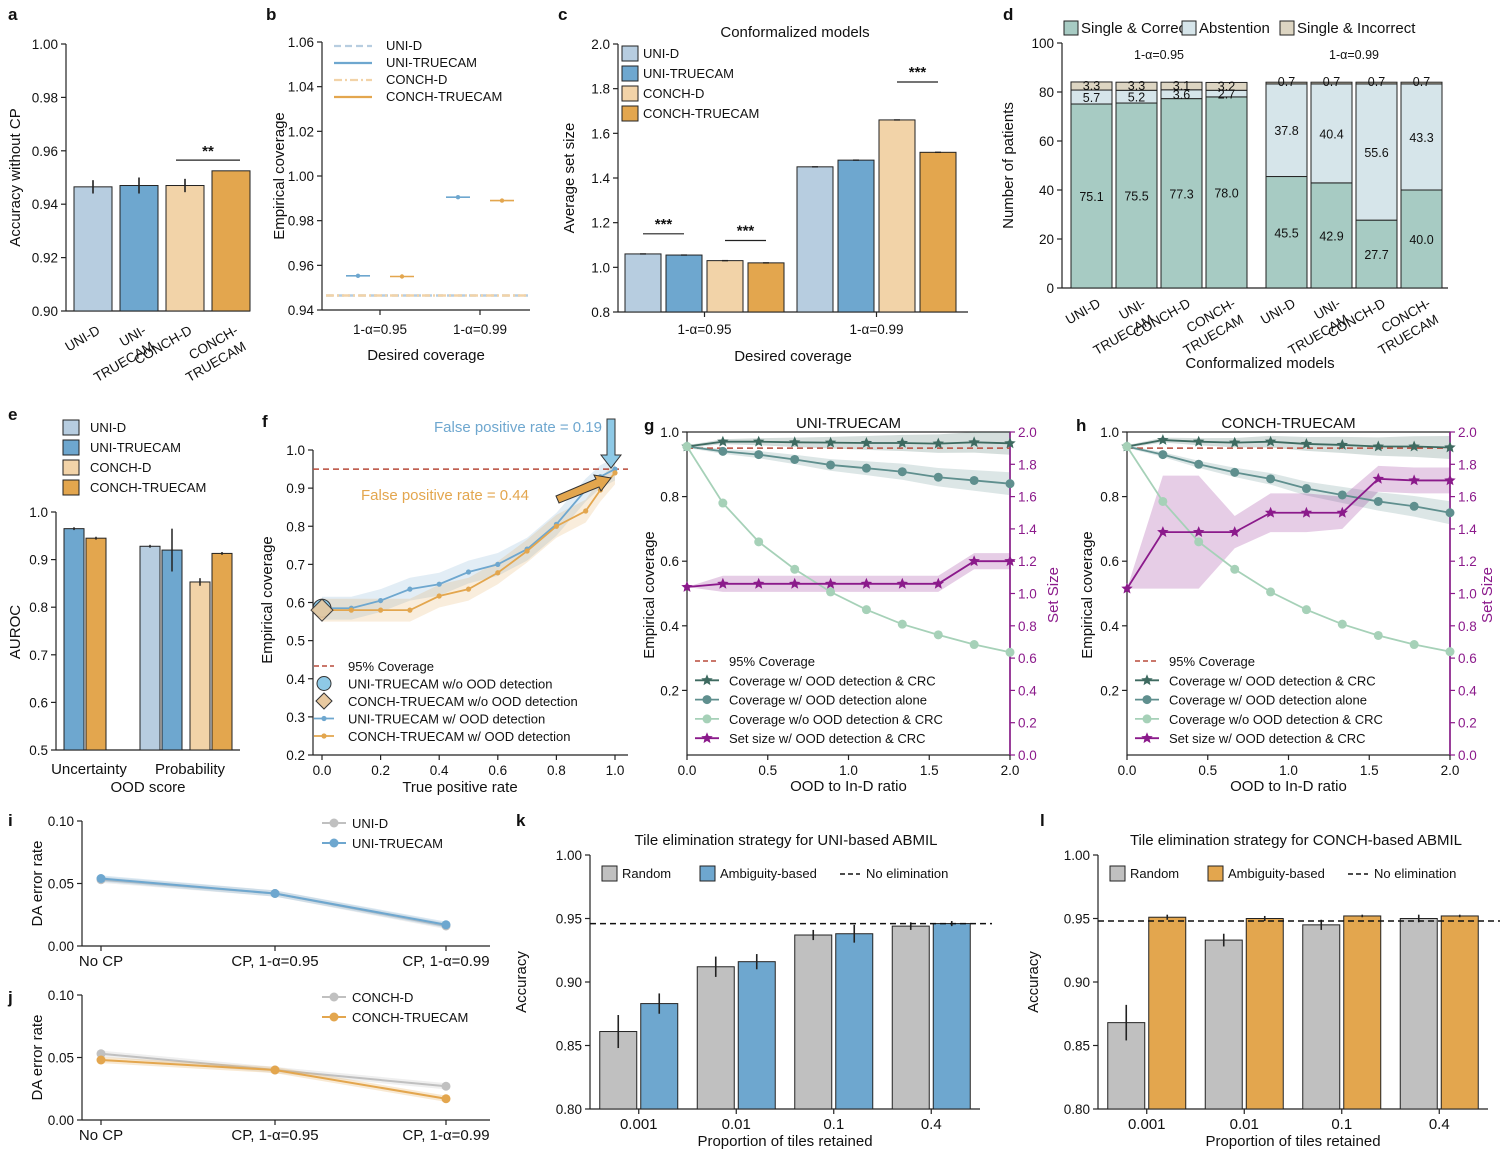 The width and height of the screenshot is (1512, 1162). Describe the element at coordinates (1109, 432) in the screenshot. I see `y-tick-label: 1.0` at that location.